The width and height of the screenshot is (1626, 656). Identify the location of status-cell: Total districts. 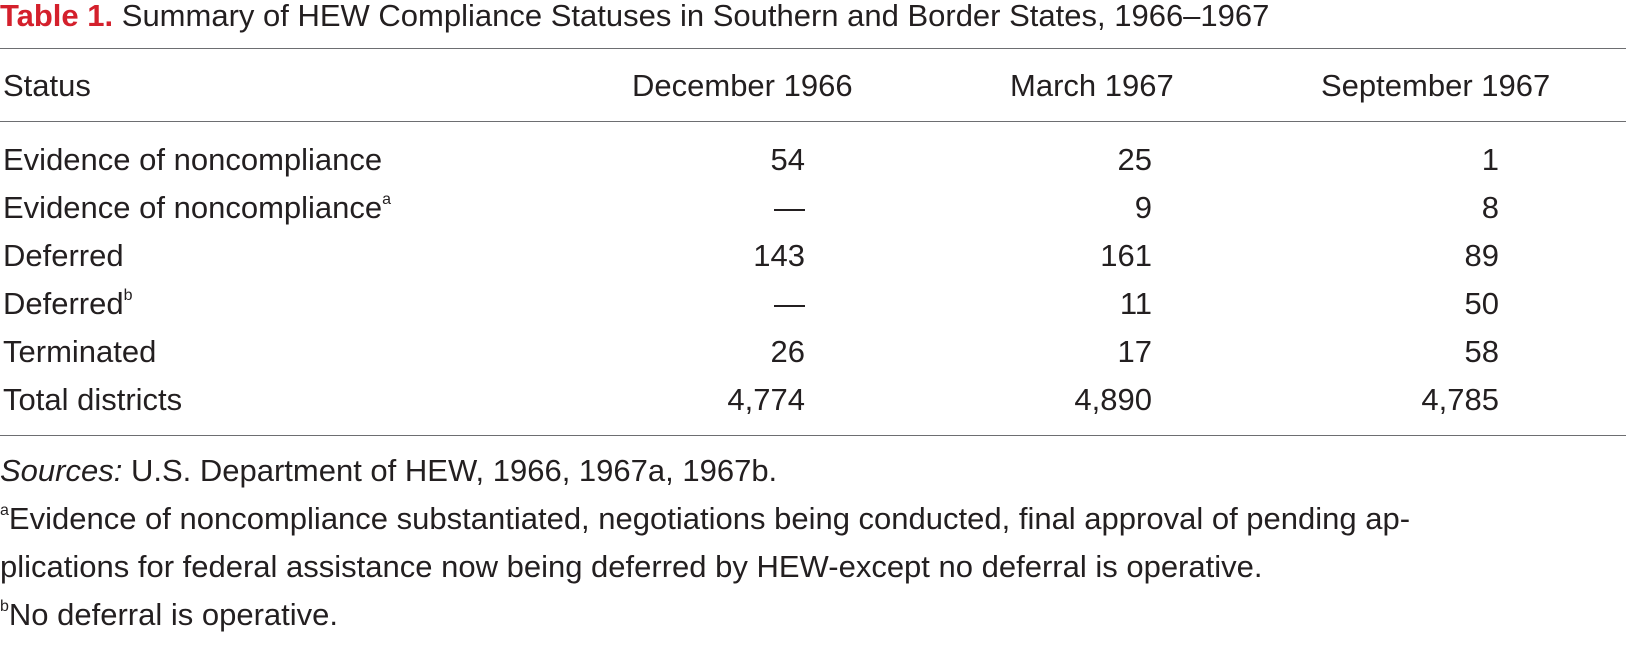
(92, 400).